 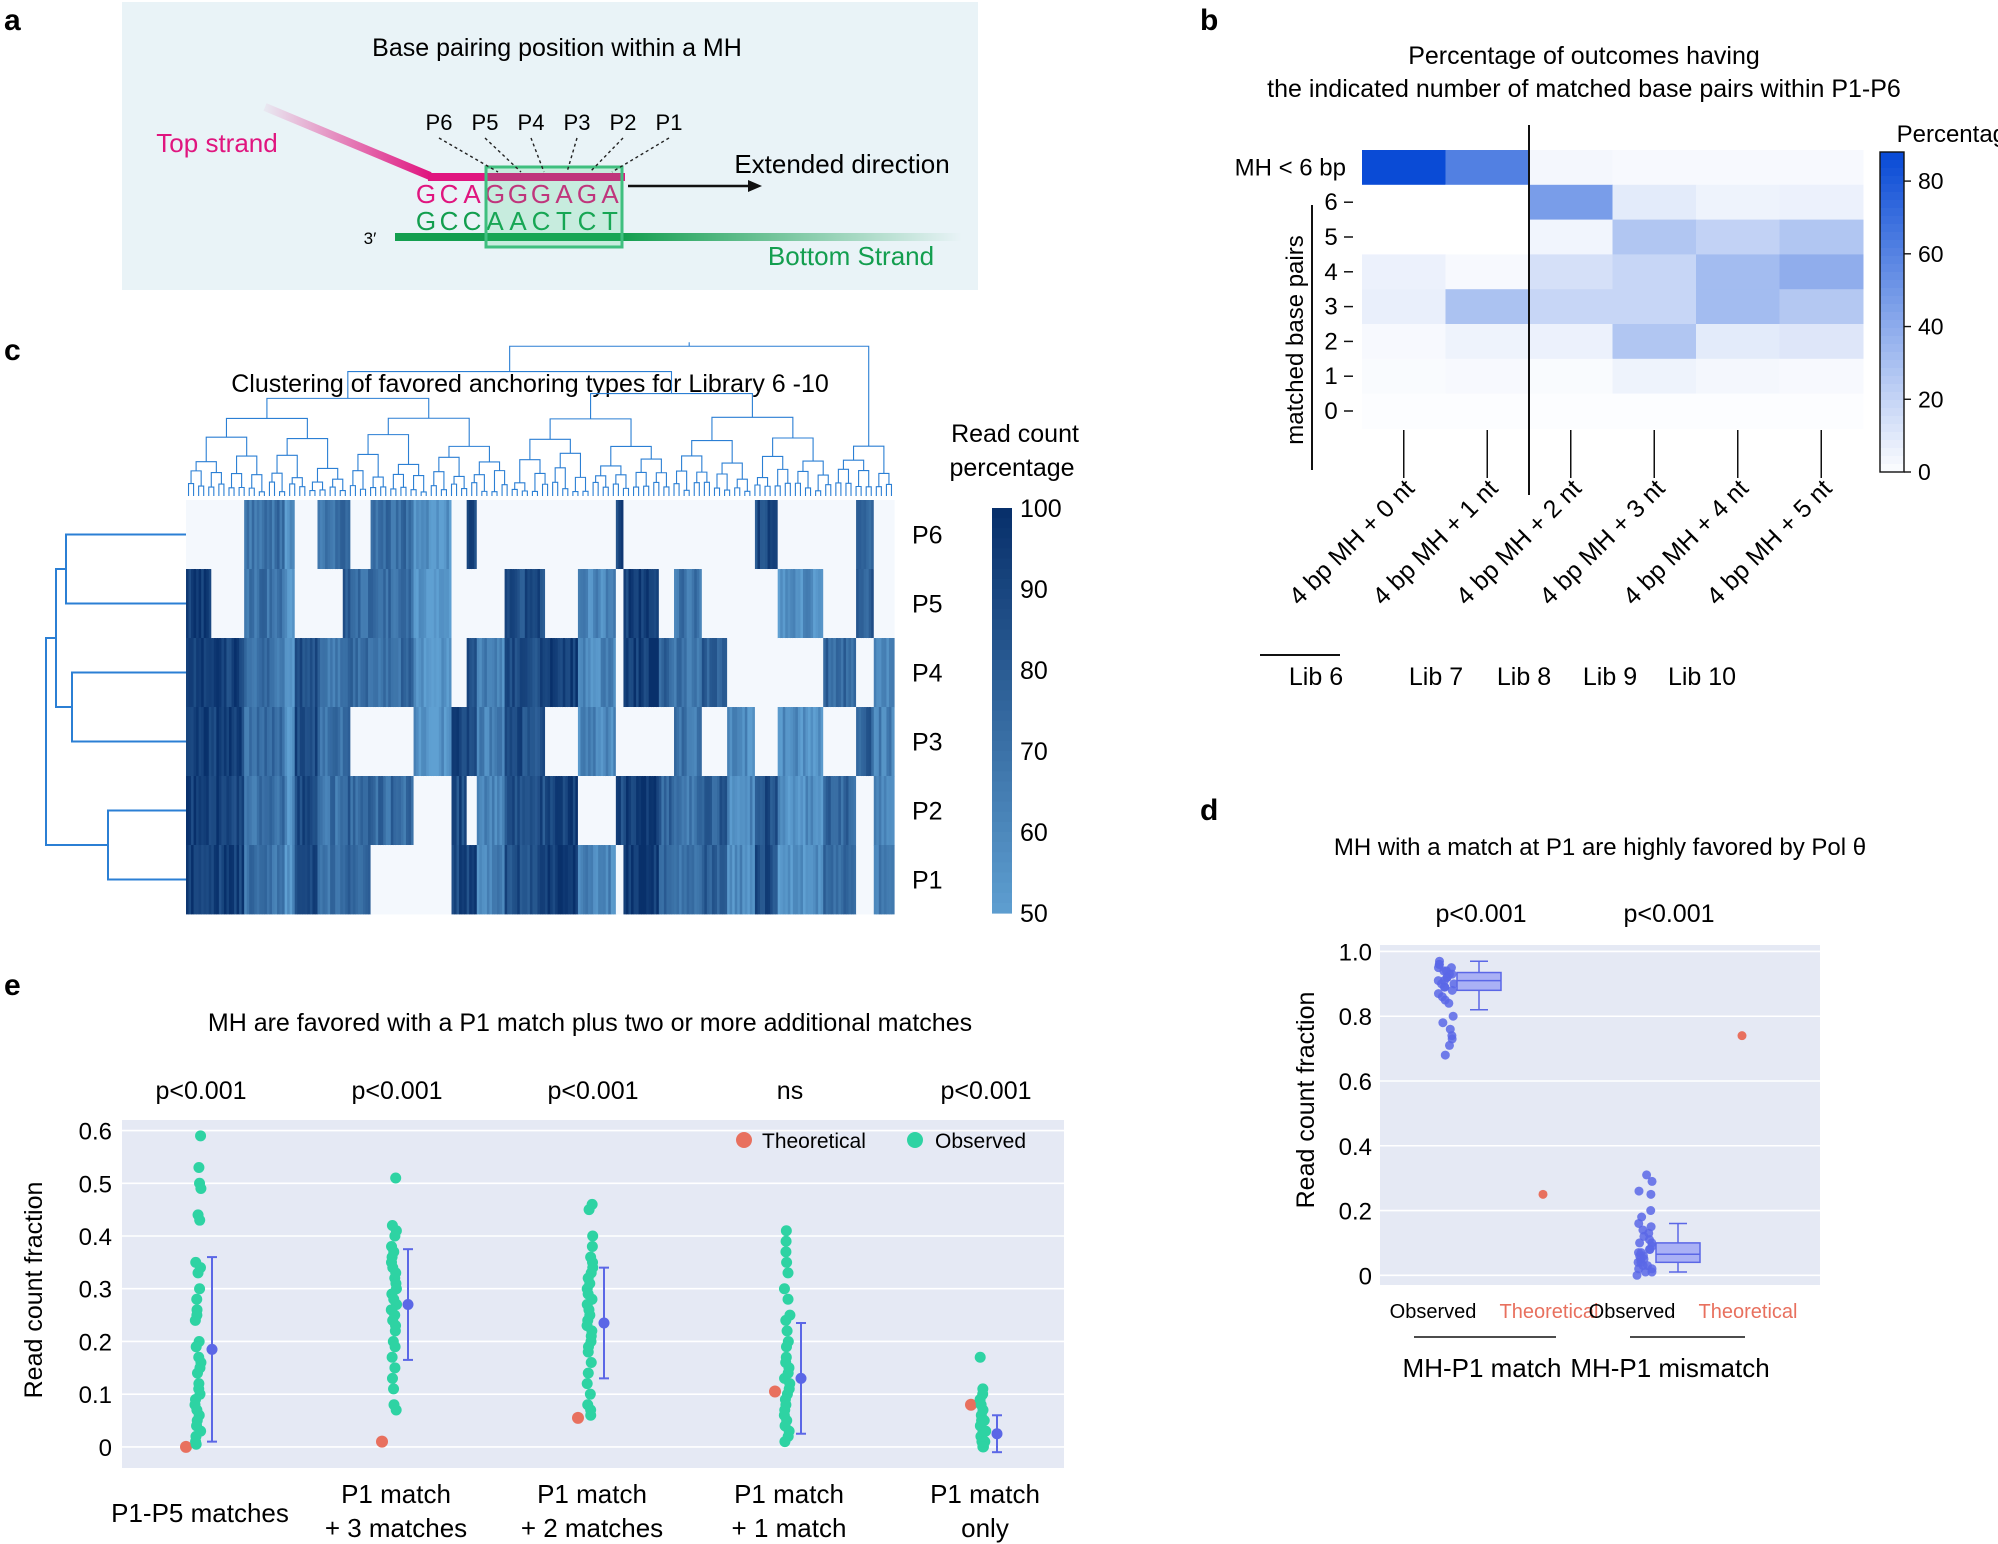 I want to click on position-tick, so click(x=468, y=155).